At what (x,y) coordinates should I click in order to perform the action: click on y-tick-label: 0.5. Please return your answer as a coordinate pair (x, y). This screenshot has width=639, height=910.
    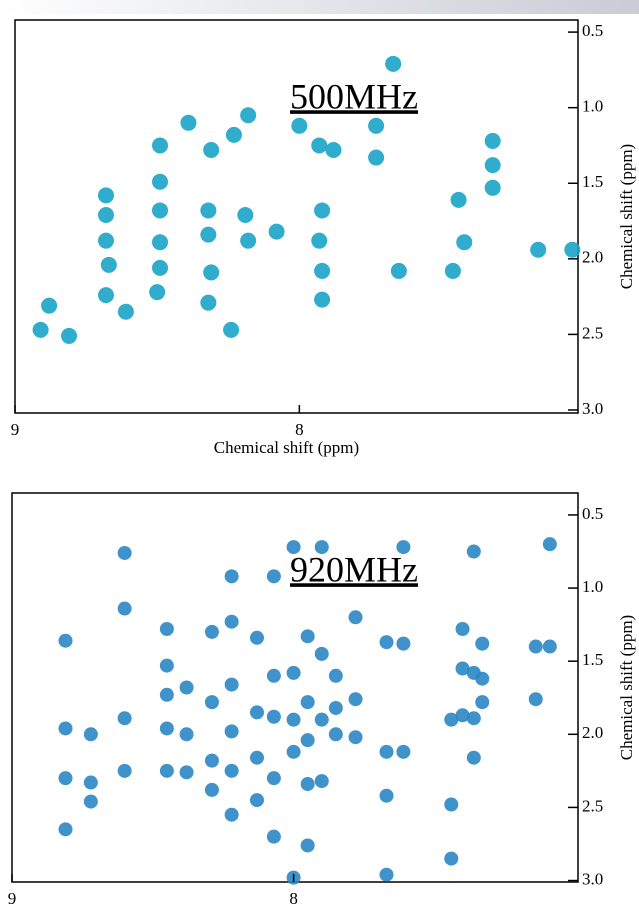
    Looking at the image, I should click on (592, 30).